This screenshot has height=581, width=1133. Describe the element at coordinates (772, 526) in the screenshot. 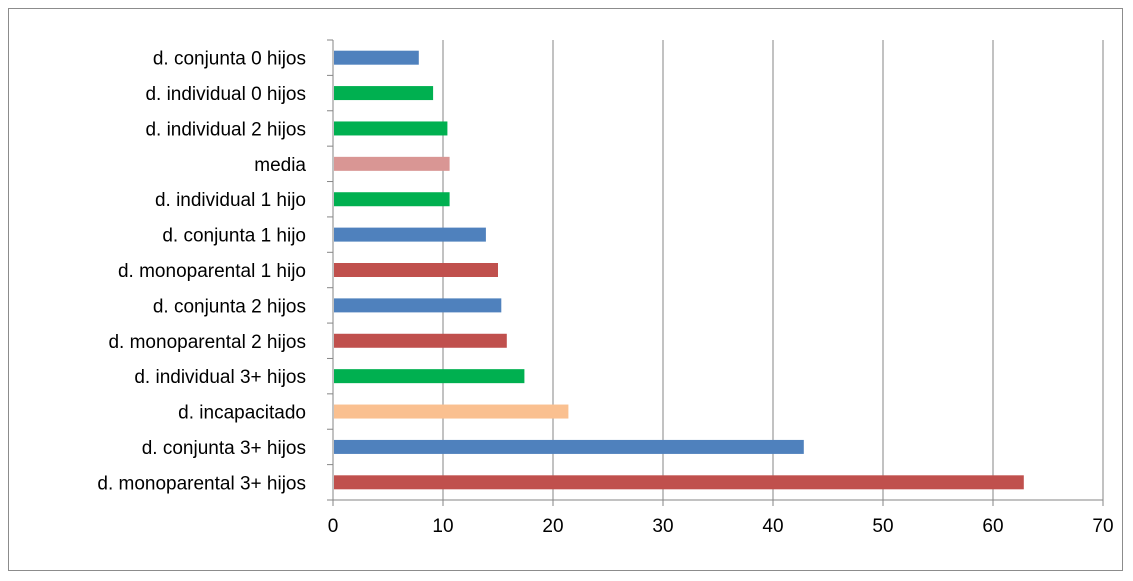

I see `x-tick-label: 40` at that location.